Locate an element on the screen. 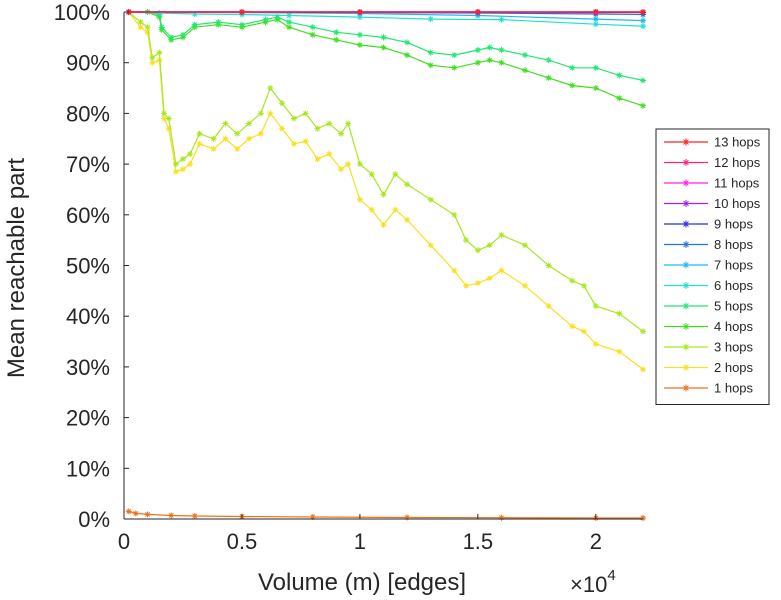 The height and width of the screenshot is (600, 781). legend-item: 11 hops is located at coordinates (712, 183).